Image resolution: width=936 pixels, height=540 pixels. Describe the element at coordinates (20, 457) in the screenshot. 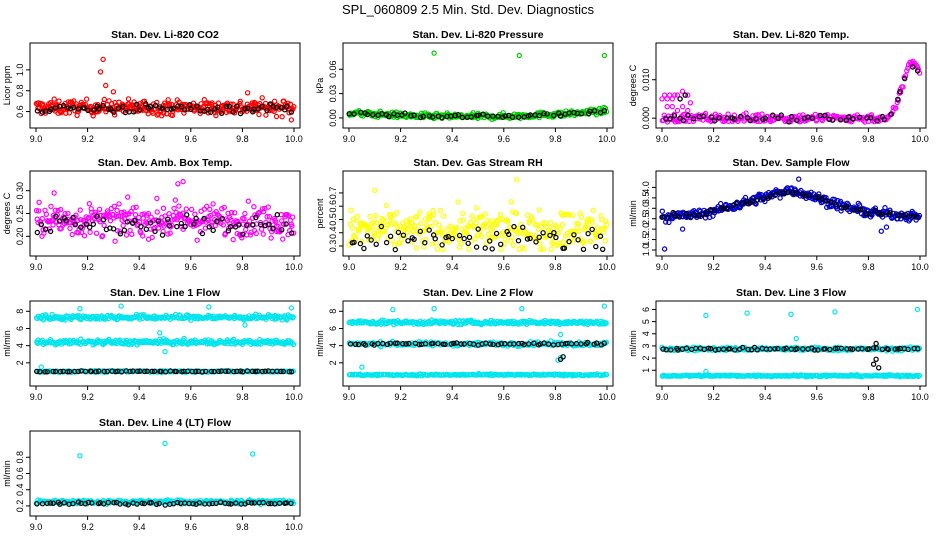

I see `y-tick-label: 0.8` at that location.